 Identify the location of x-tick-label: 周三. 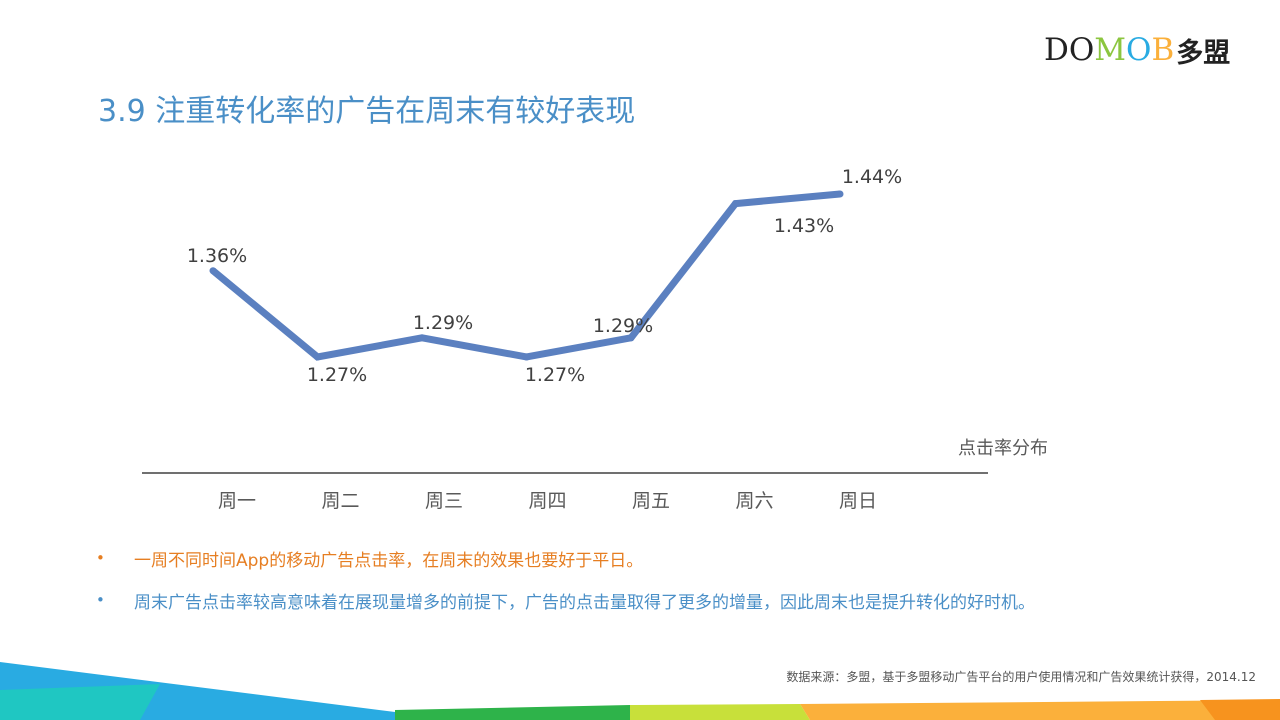
(444, 501).